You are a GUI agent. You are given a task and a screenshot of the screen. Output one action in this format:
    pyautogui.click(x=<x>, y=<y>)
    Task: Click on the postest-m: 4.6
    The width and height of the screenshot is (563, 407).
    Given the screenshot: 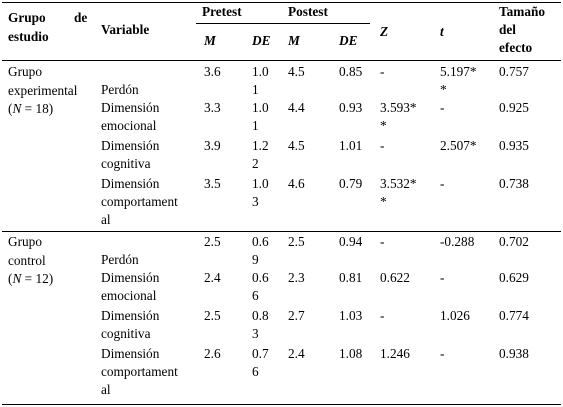 What is the action you would take?
    pyautogui.click(x=296, y=183)
    